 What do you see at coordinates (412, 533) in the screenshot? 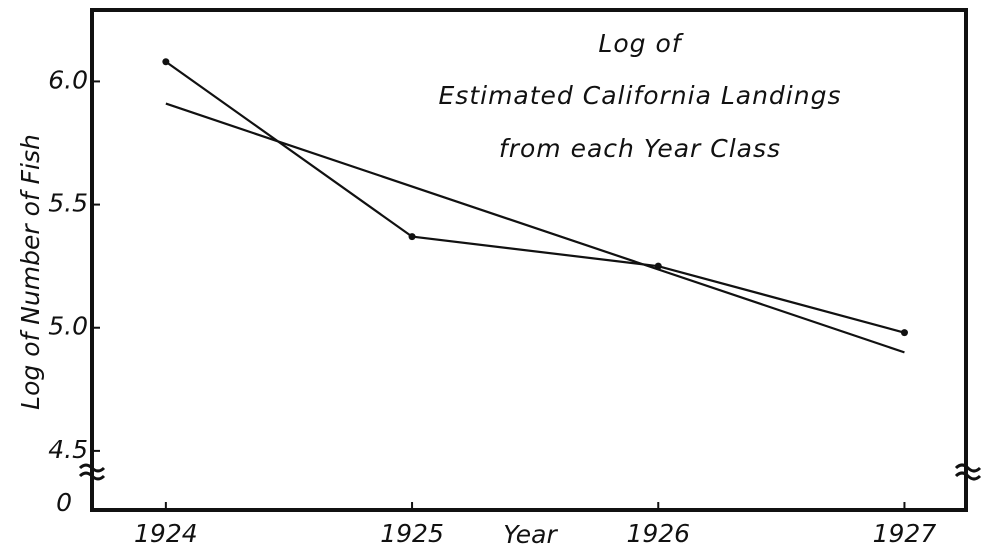
I see `x-tick-label: 1925` at bounding box center [412, 533].